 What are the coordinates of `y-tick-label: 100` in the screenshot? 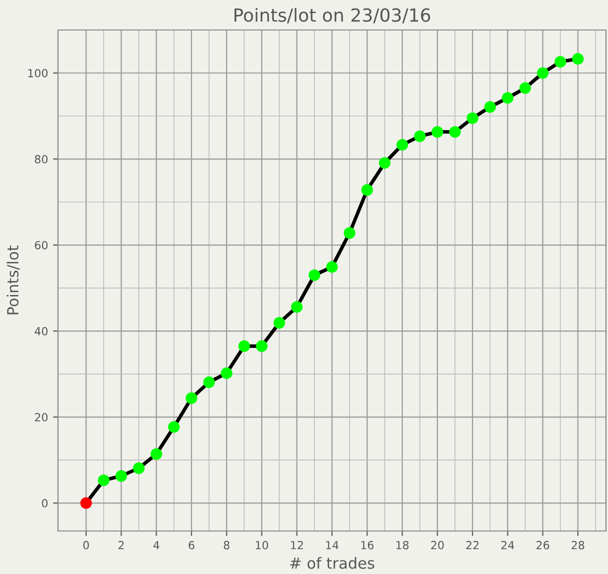 It's located at (38, 73).